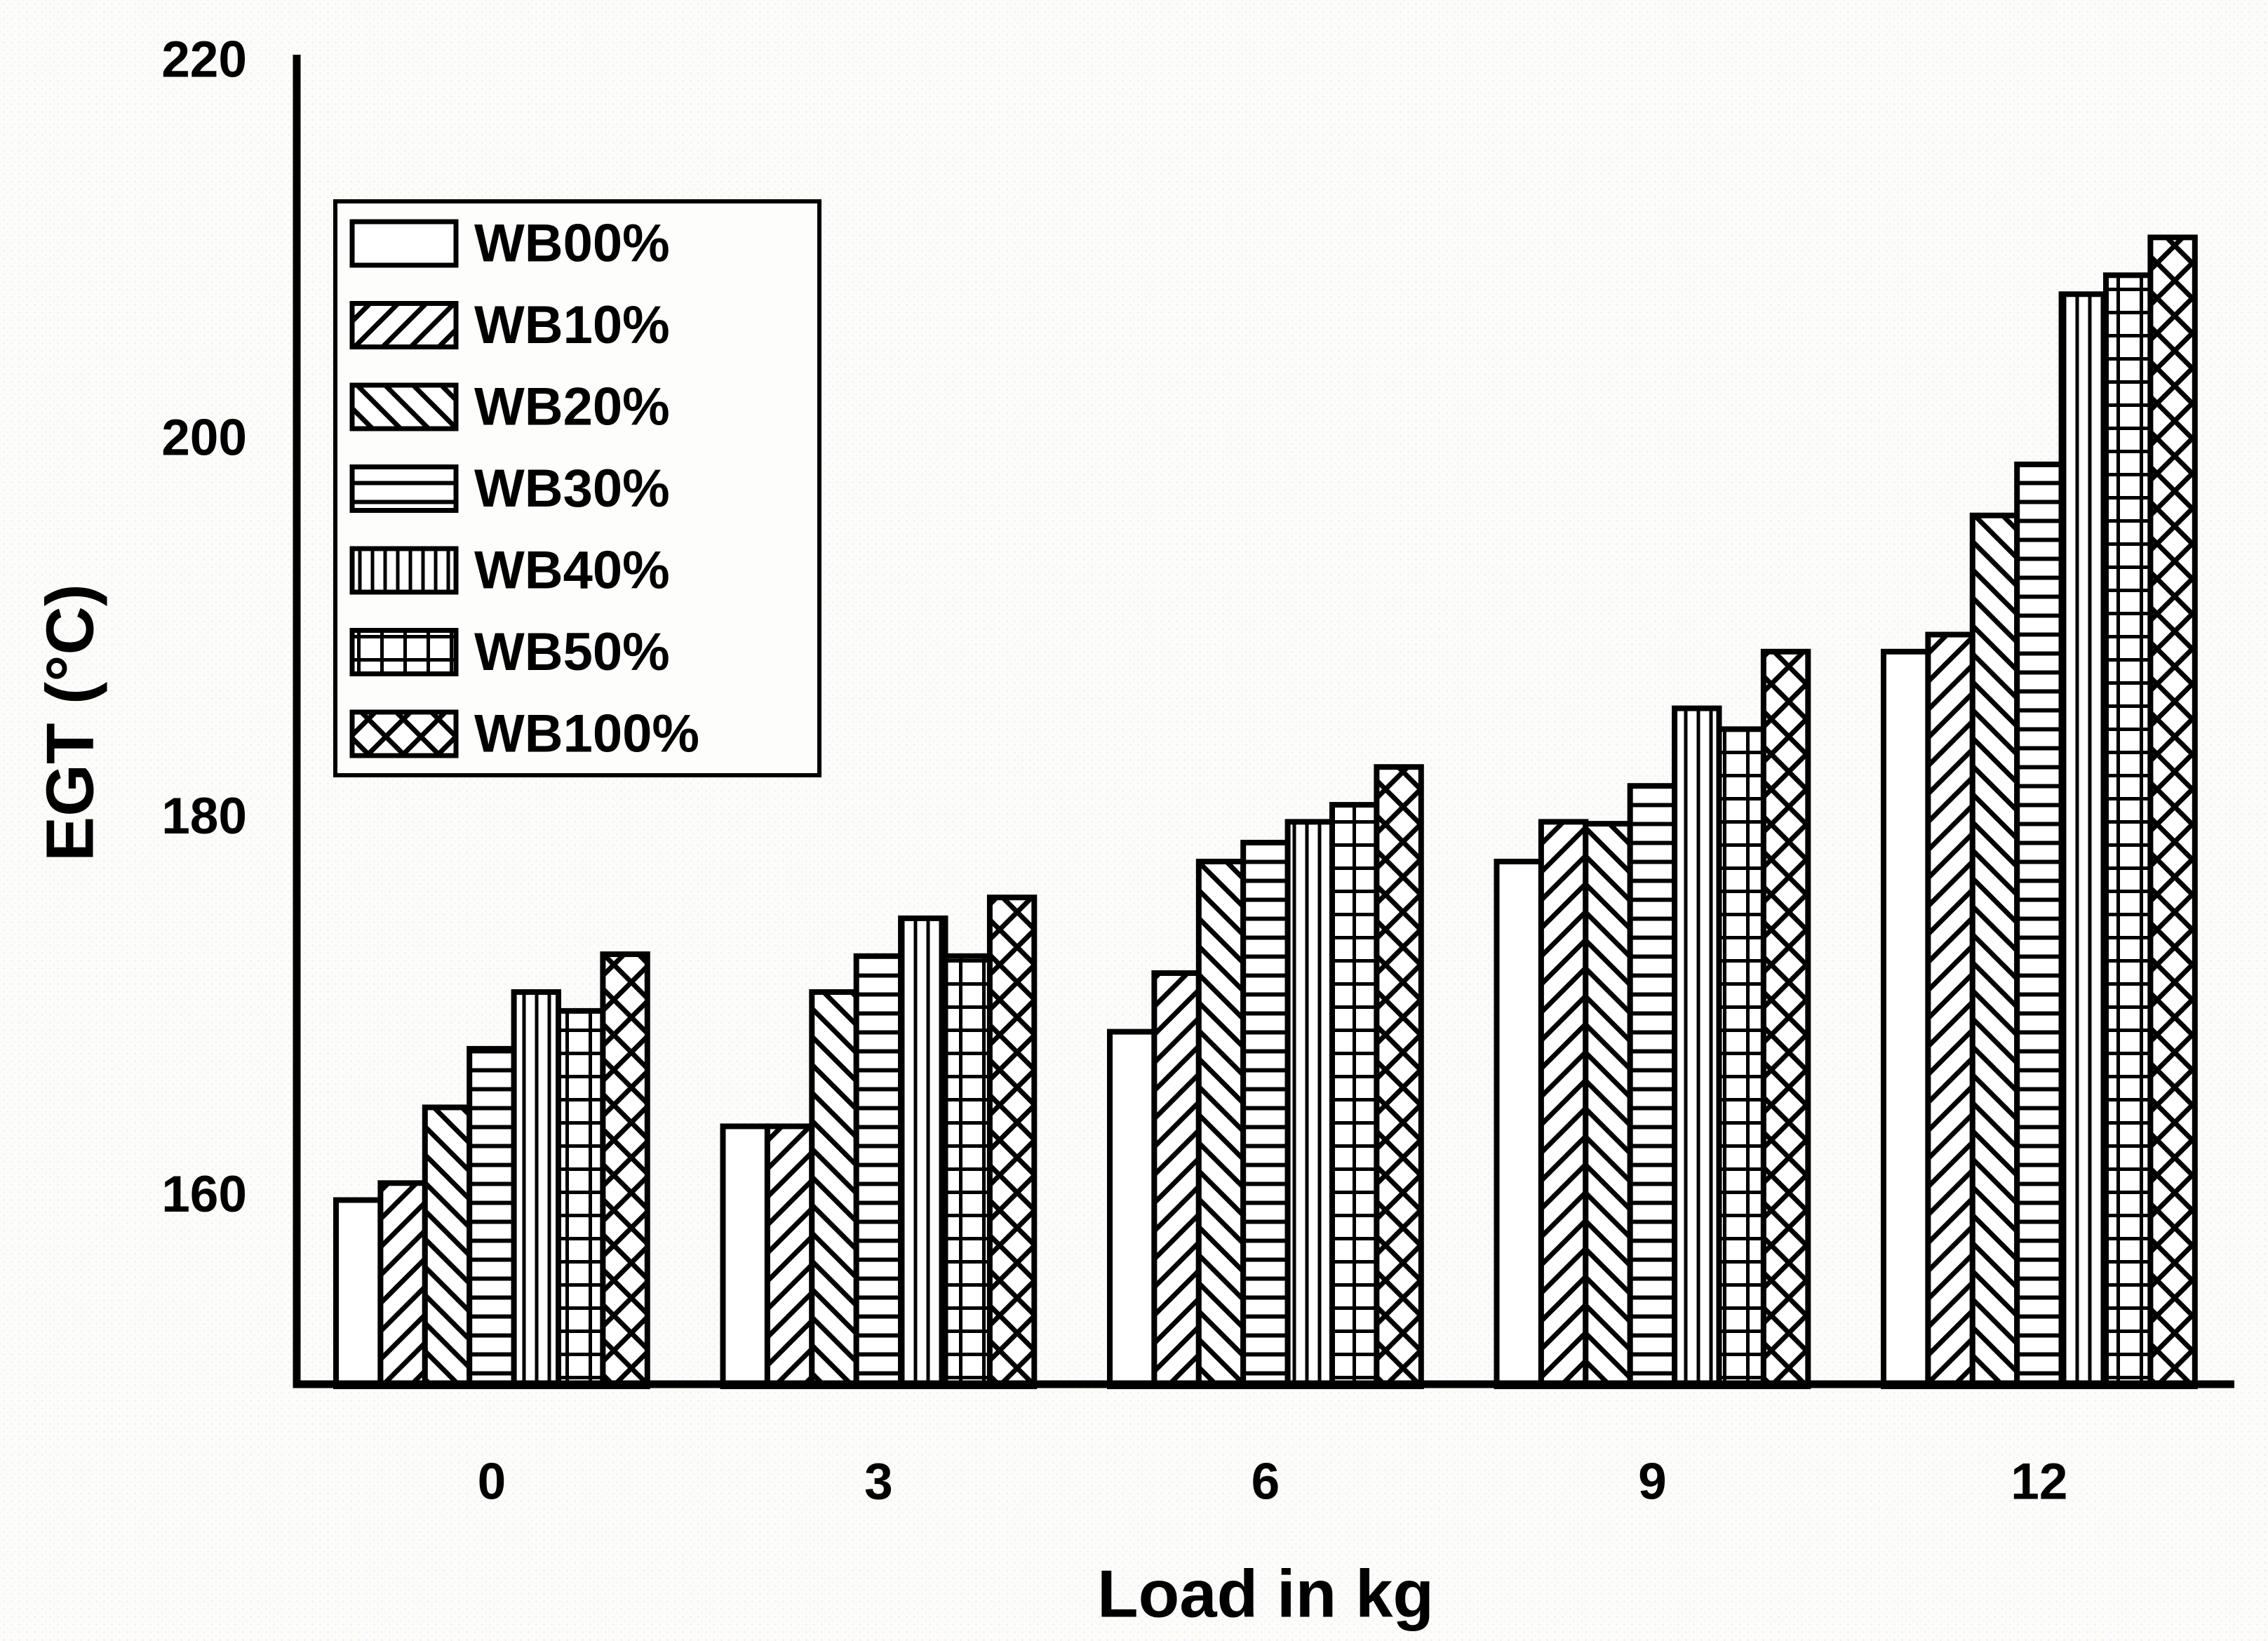  Describe the element at coordinates (2172, 811) in the screenshot. I see `bar-WB100%-load-12` at that location.